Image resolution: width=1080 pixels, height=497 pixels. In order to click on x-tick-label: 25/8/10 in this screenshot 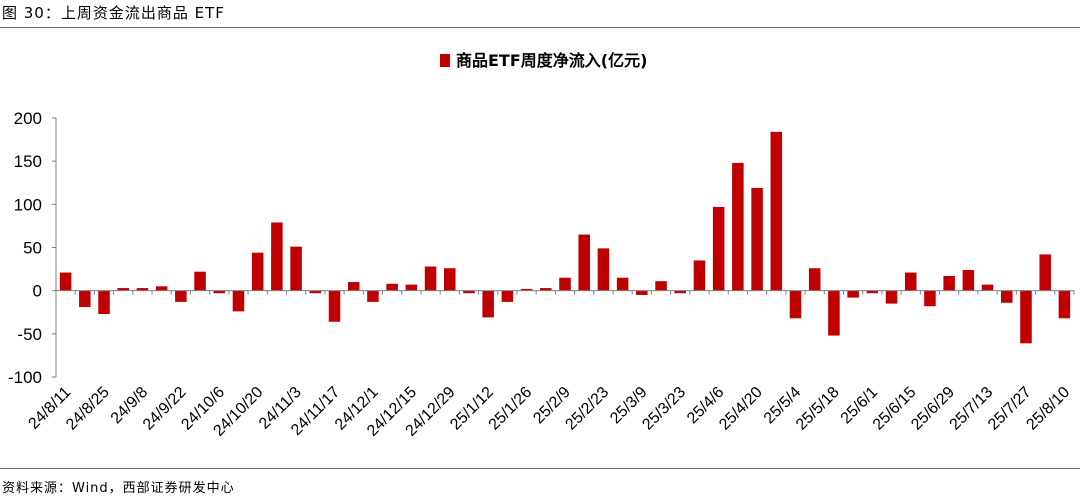, I will do `click(1048, 409)`.